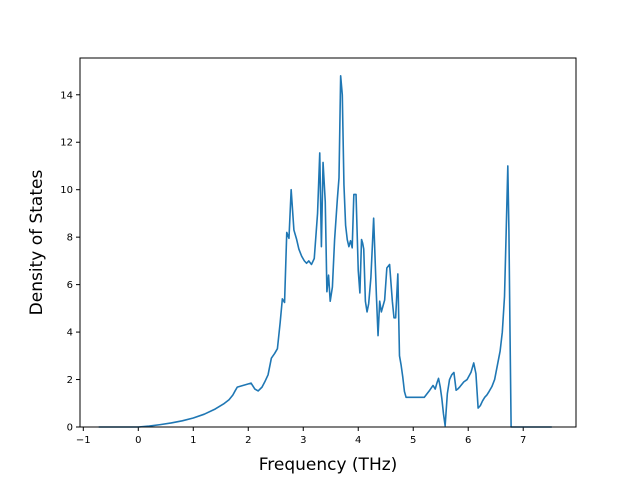 The height and width of the screenshot is (480, 640). Describe the element at coordinates (468, 440) in the screenshot. I see `x-tick-label: 6` at that location.